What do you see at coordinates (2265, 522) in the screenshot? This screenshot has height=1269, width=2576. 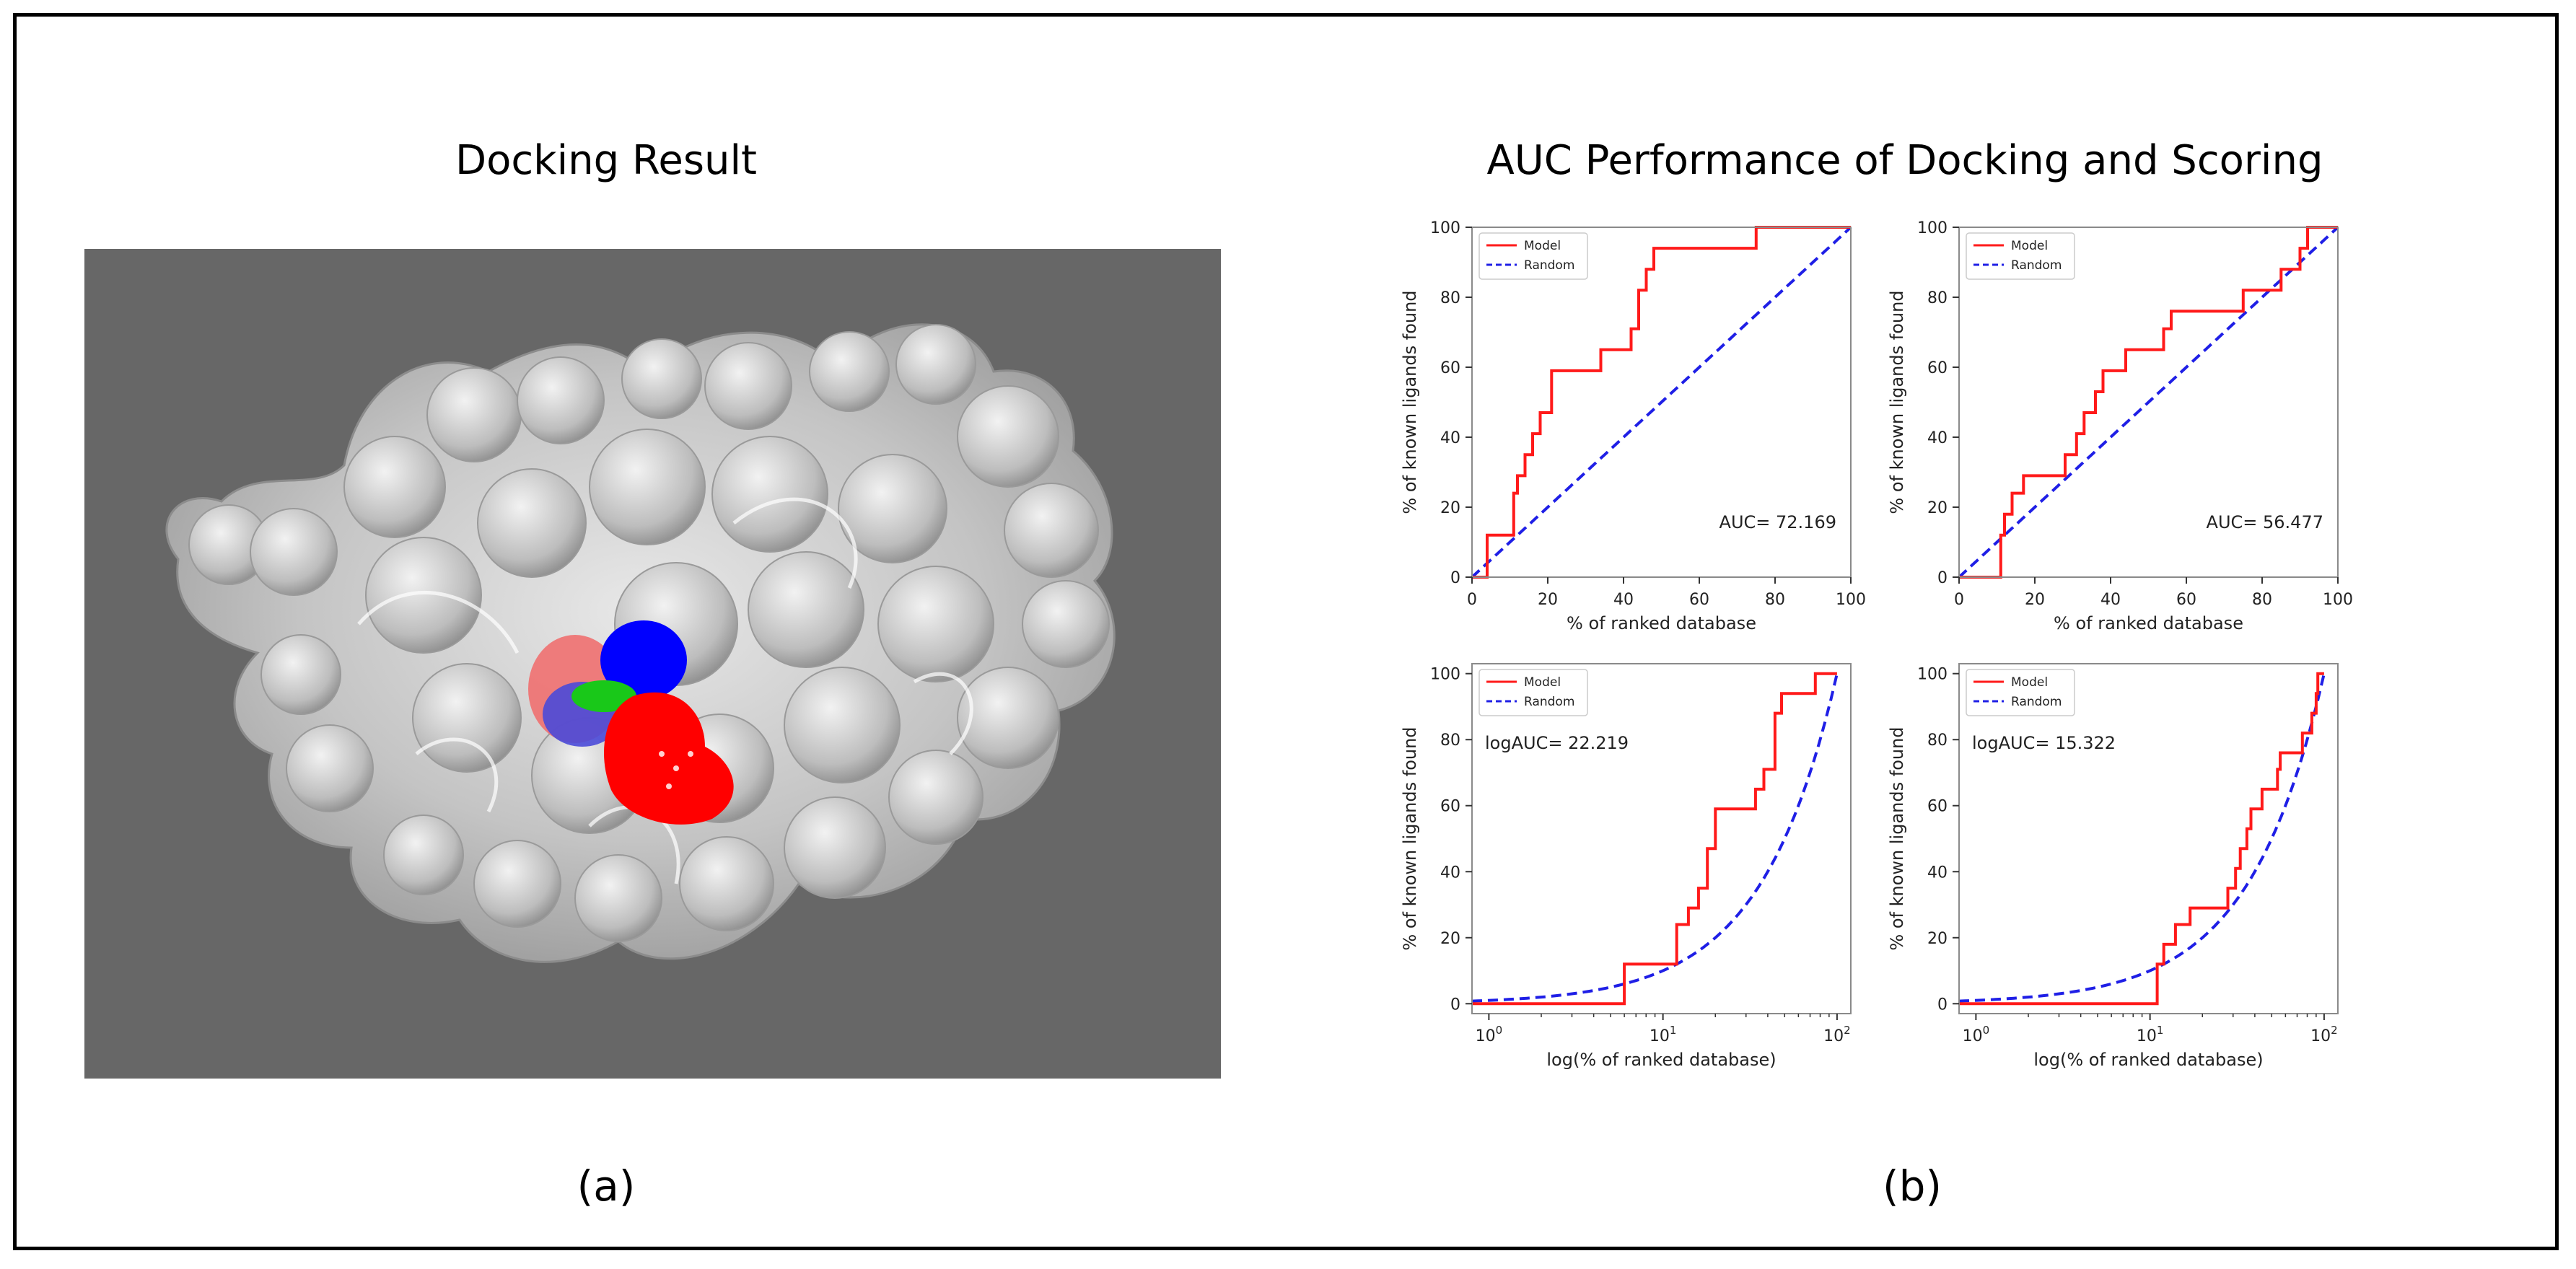 I see `auc-annotation: AUC= 56.477` at bounding box center [2265, 522].